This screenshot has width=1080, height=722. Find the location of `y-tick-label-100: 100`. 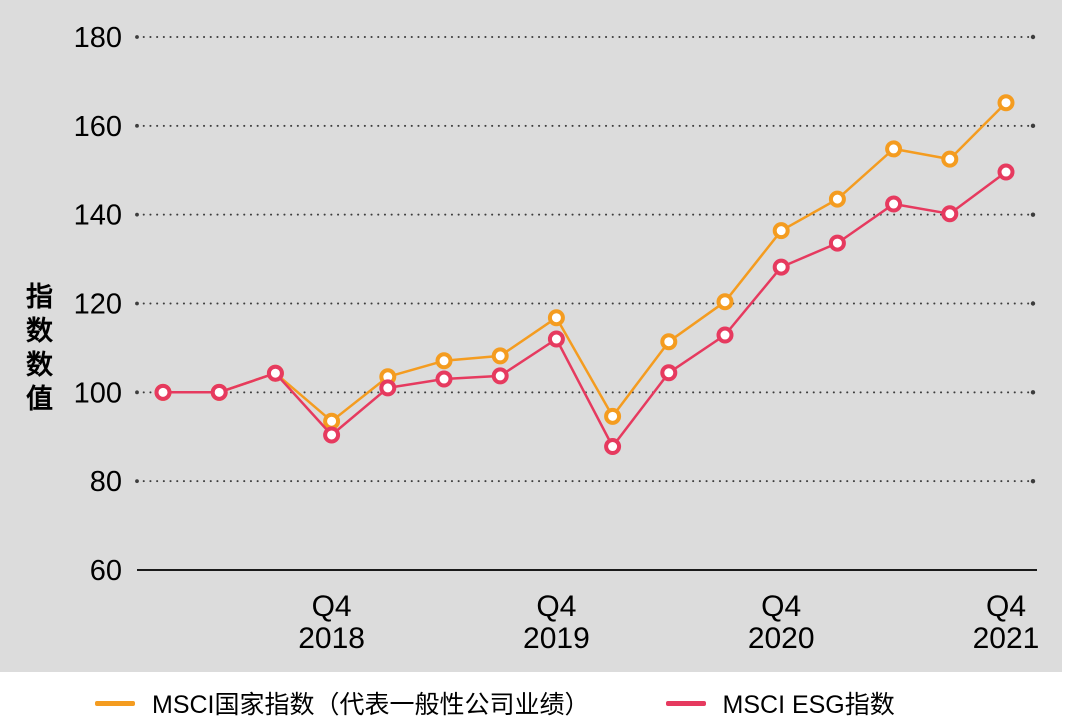

y-tick-label-100: 100 is located at coordinates (98, 393).